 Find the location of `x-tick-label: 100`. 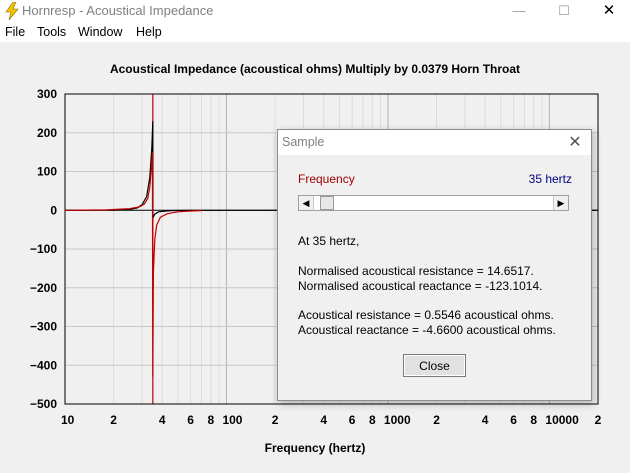

x-tick-label: 100 is located at coordinates (232, 420).